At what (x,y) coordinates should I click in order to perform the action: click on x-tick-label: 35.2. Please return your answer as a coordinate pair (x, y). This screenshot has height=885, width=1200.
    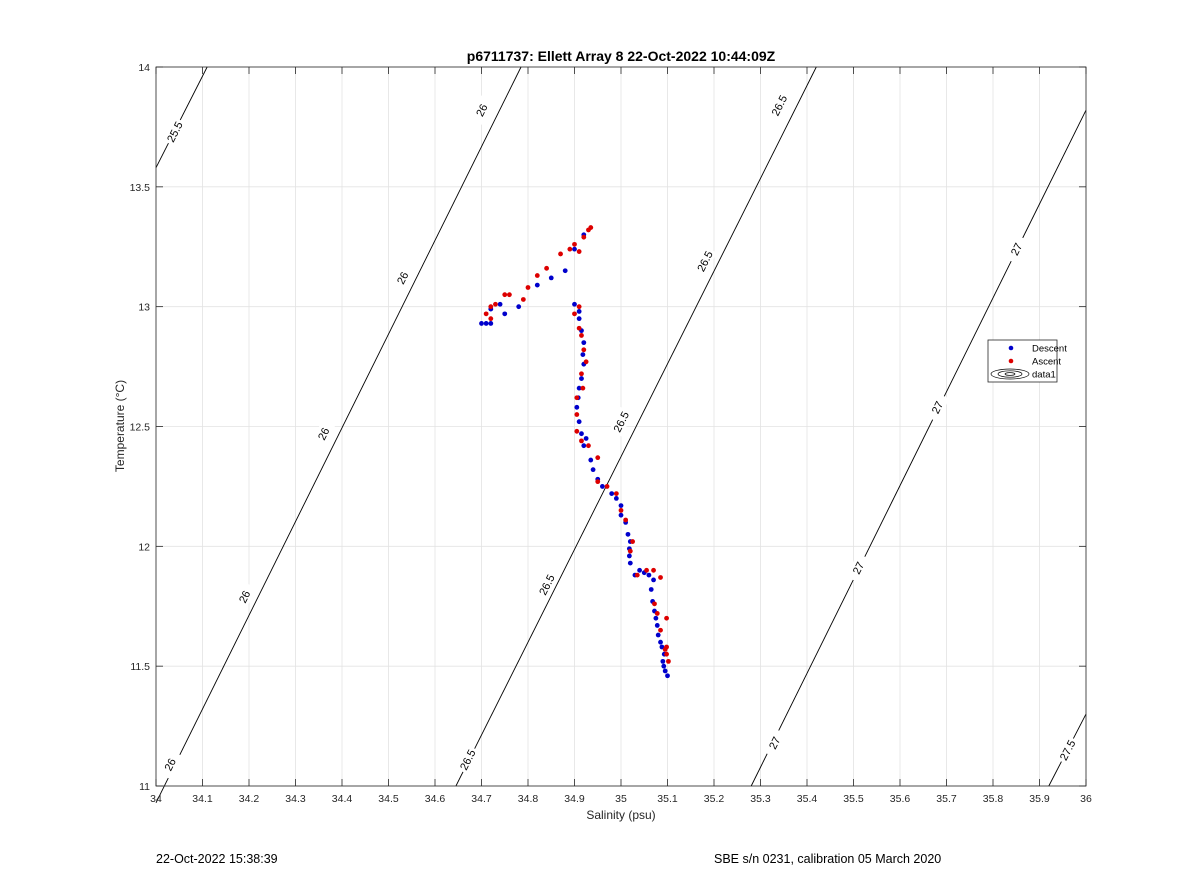
    Looking at the image, I should click on (714, 799).